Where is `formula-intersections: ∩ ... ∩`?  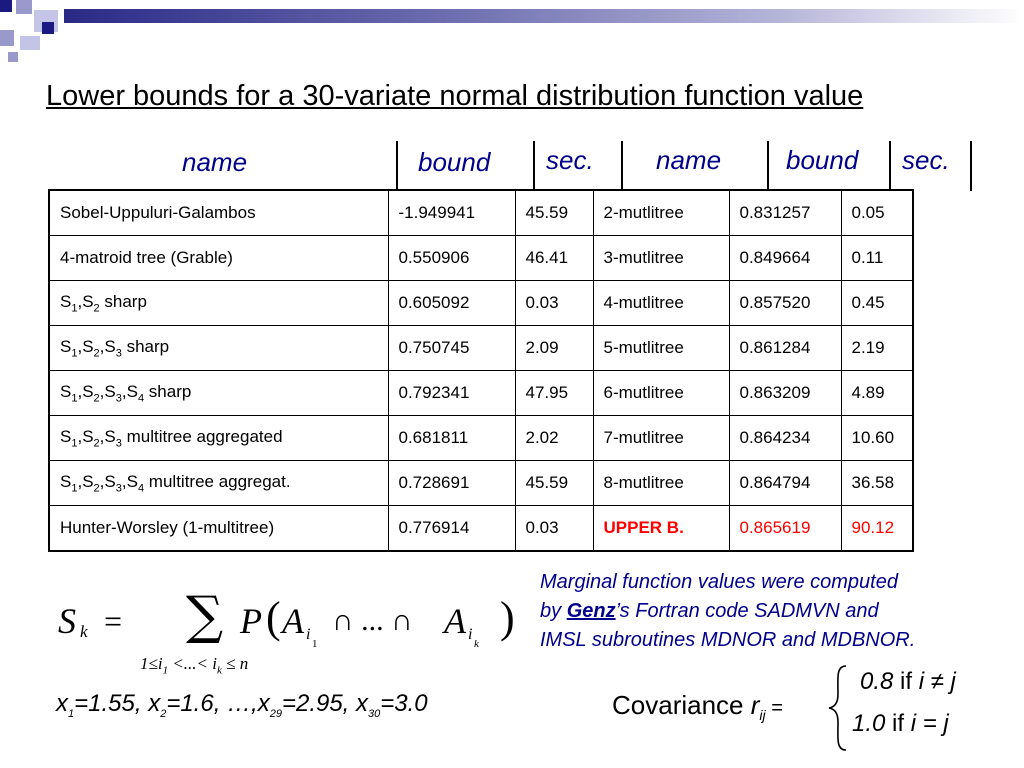 formula-intersections: ∩ ... ∩ is located at coordinates (372, 620).